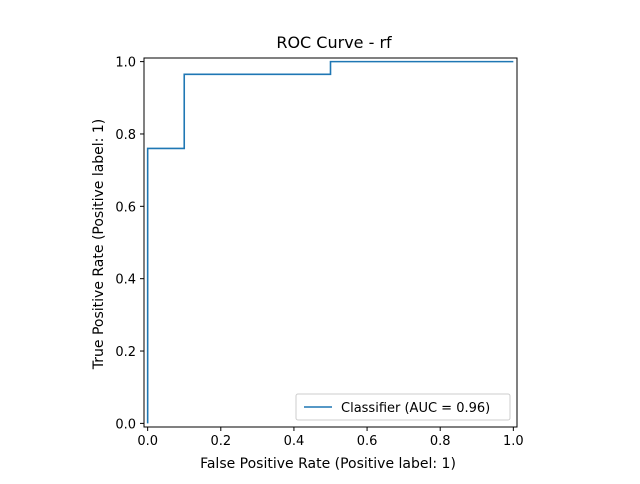  Describe the element at coordinates (125, 207) in the screenshot. I see `y-tick-label: 0.6` at that location.